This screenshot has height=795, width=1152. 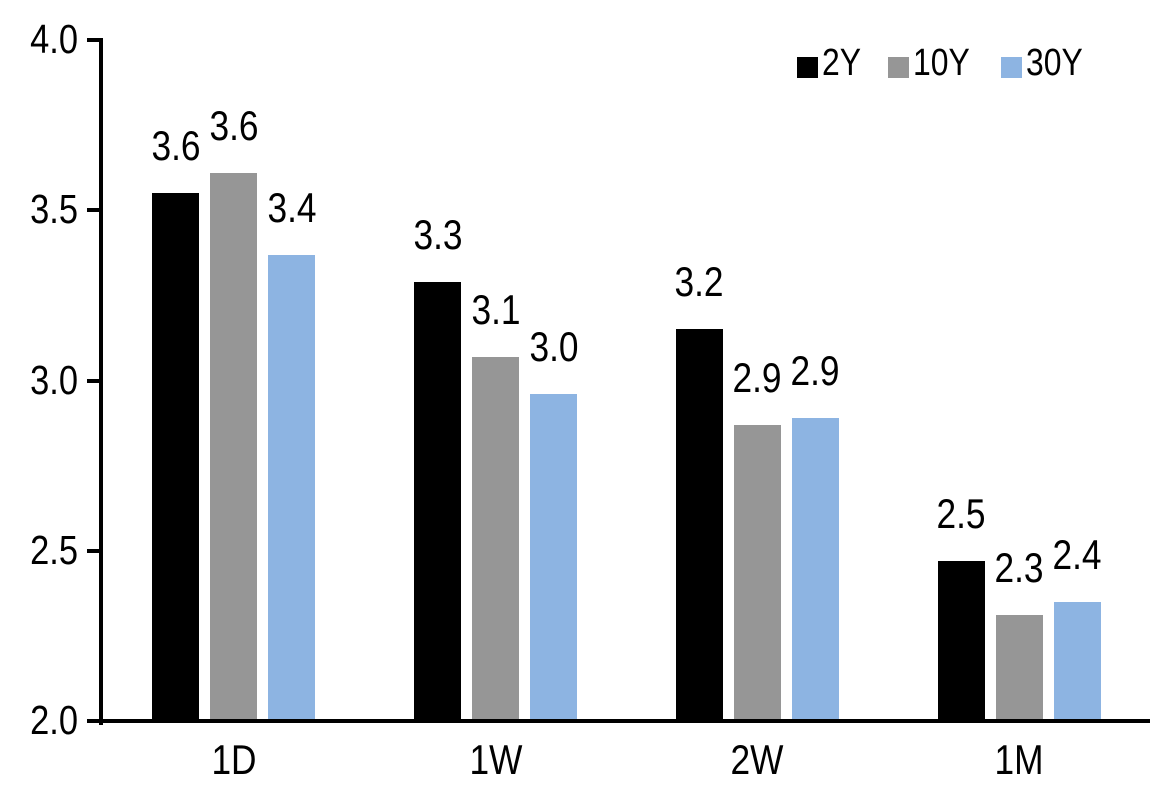 I want to click on x-axis-line, so click(x=624, y=721).